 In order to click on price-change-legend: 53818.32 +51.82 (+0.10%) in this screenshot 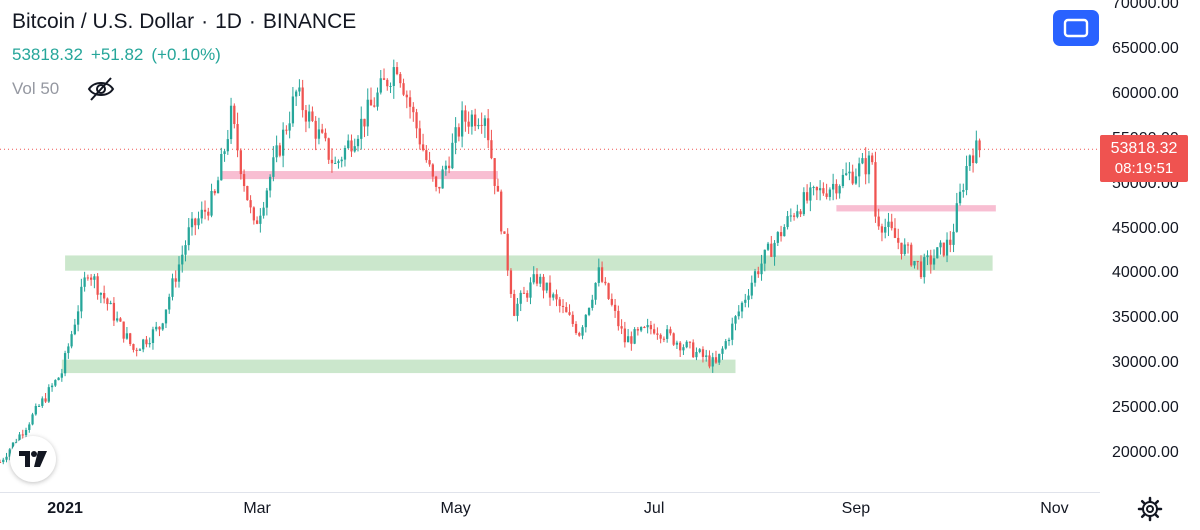, I will do `click(120, 55)`.